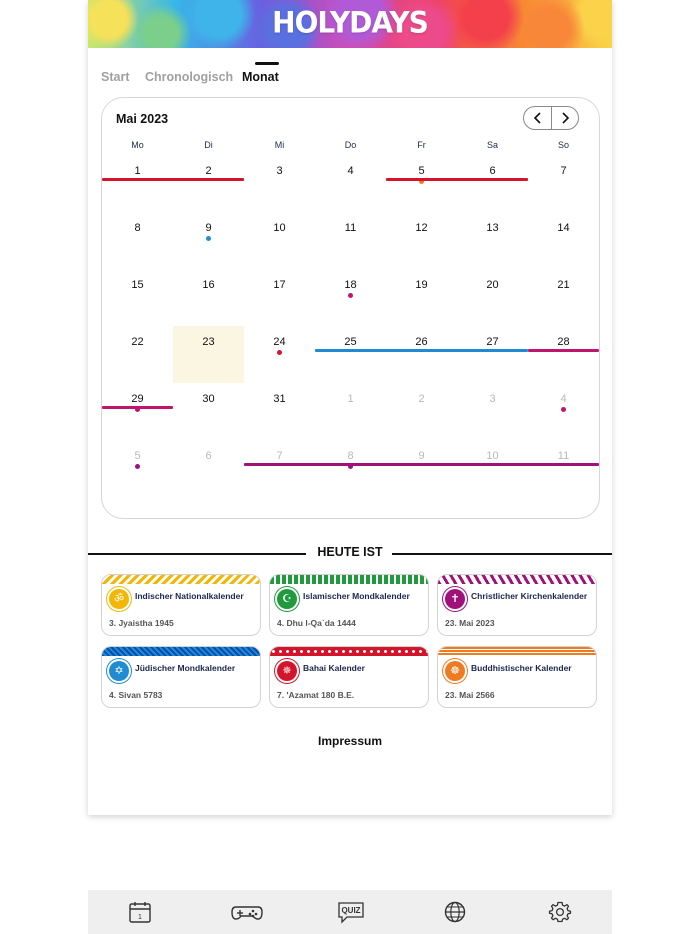 The height and width of the screenshot is (934, 700). What do you see at coordinates (247, 912) in the screenshot?
I see `nav-games` at bounding box center [247, 912].